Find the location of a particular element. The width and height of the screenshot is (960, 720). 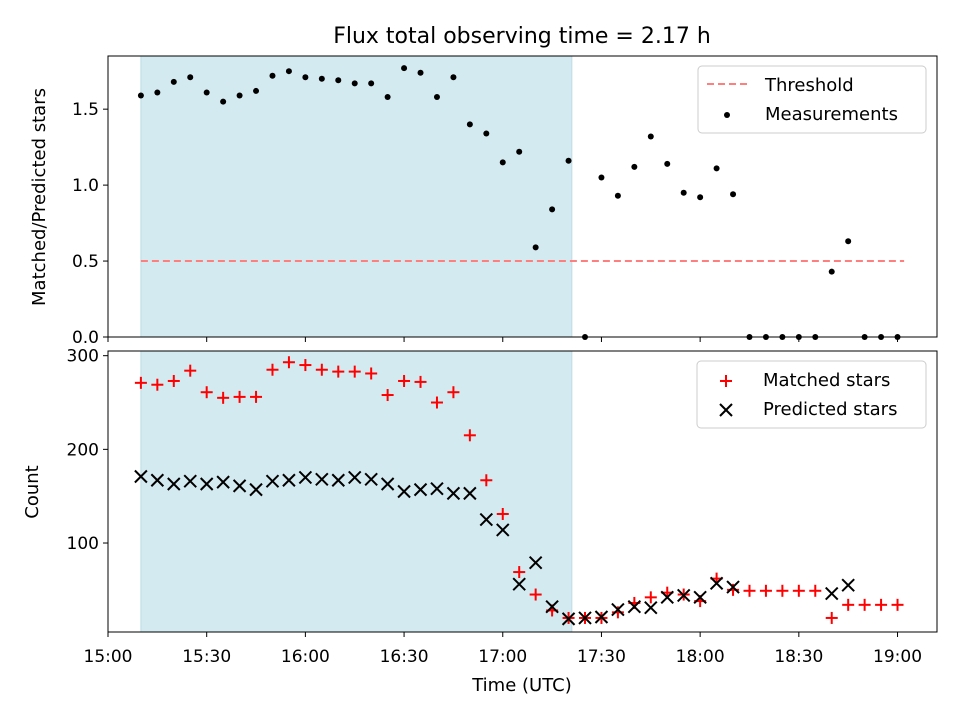

top-title: Flux total observing time = 2.17 h is located at coordinates (522, 36).